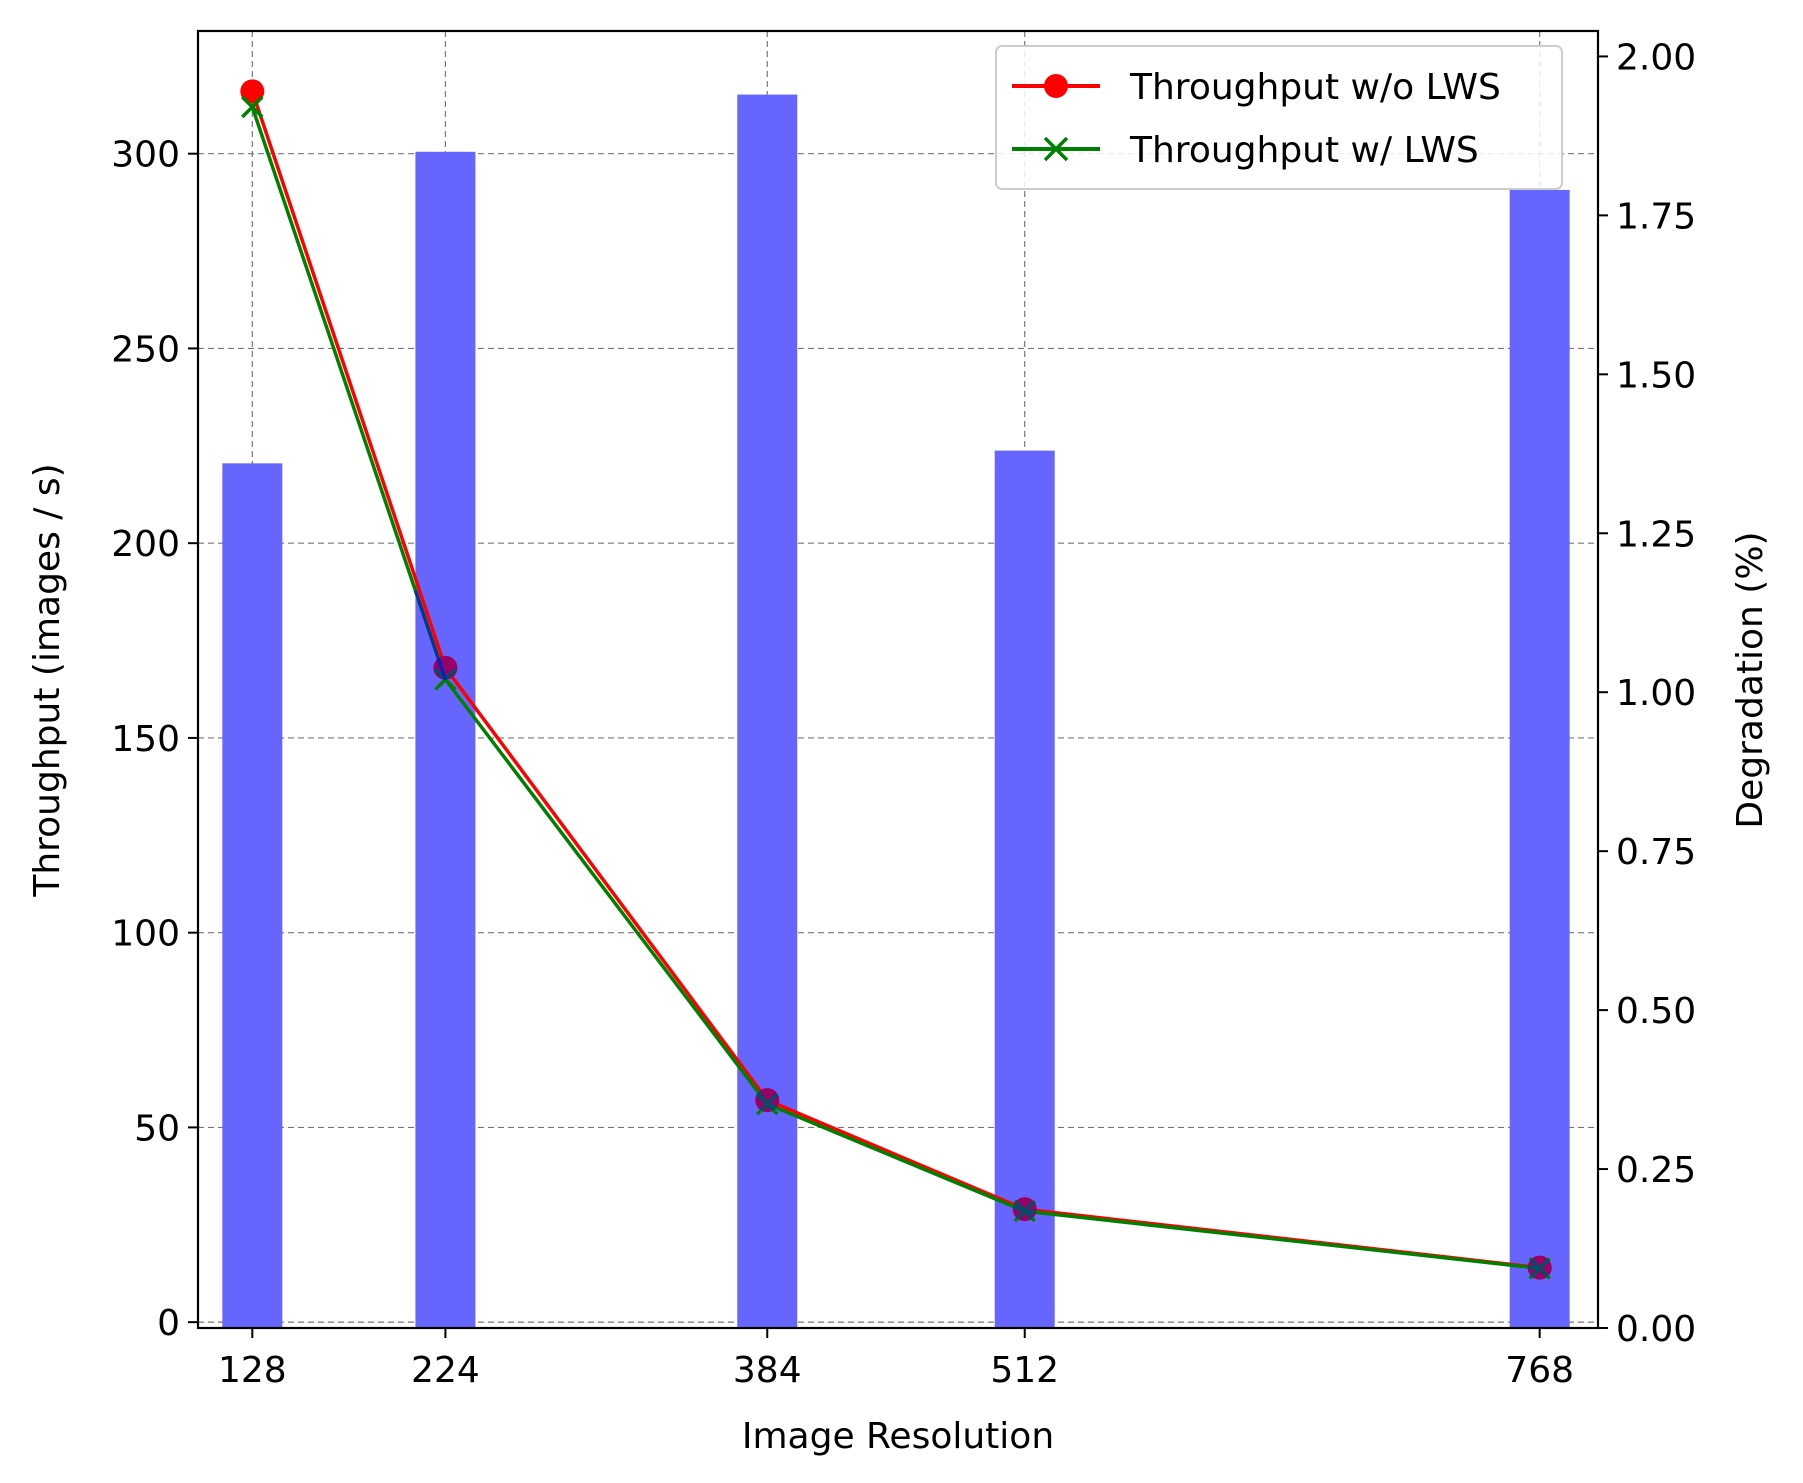 This screenshot has width=1803, height=1483. I want to click on y-tick-label-left: 250, so click(145, 349).